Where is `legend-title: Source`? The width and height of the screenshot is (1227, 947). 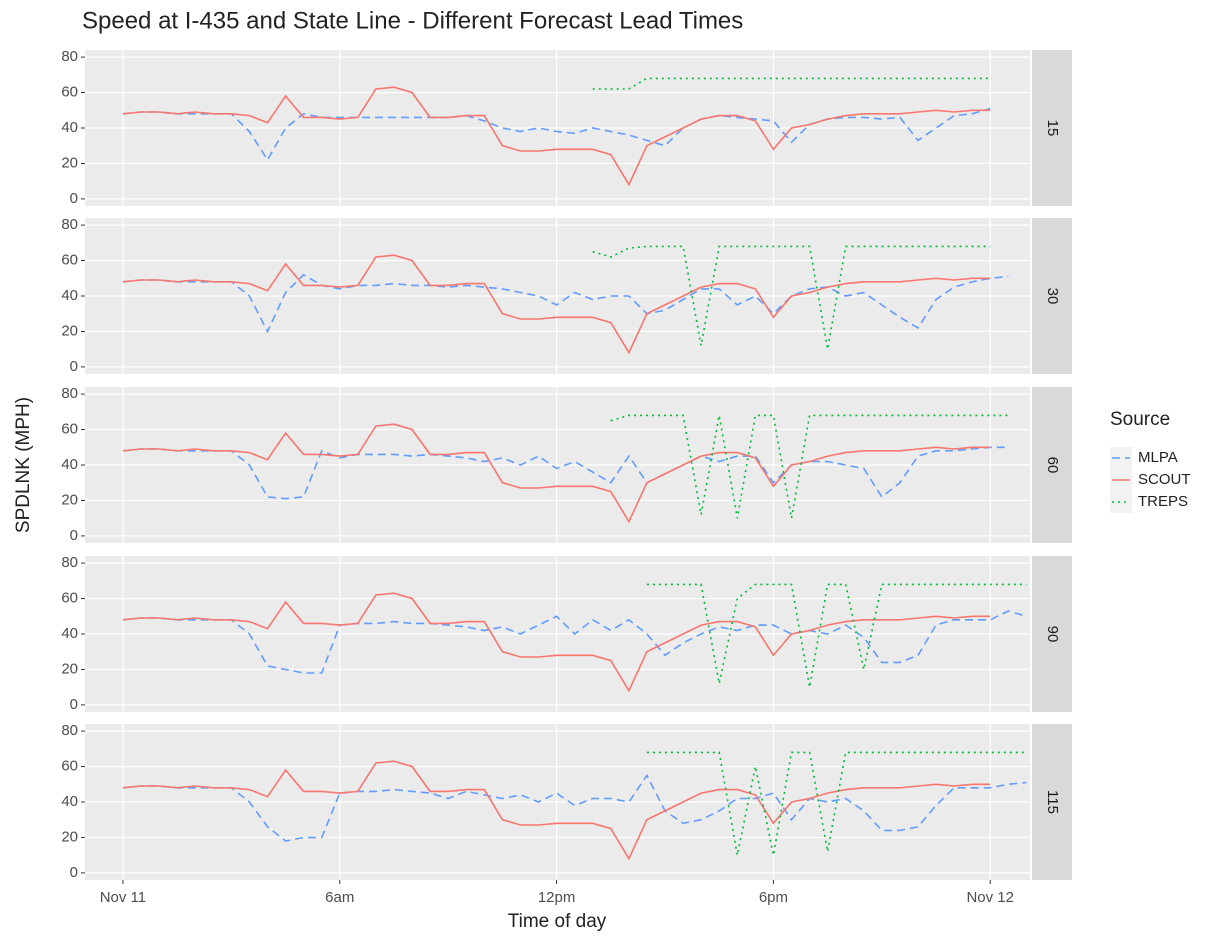 legend-title: Source is located at coordinates (1140, 419).